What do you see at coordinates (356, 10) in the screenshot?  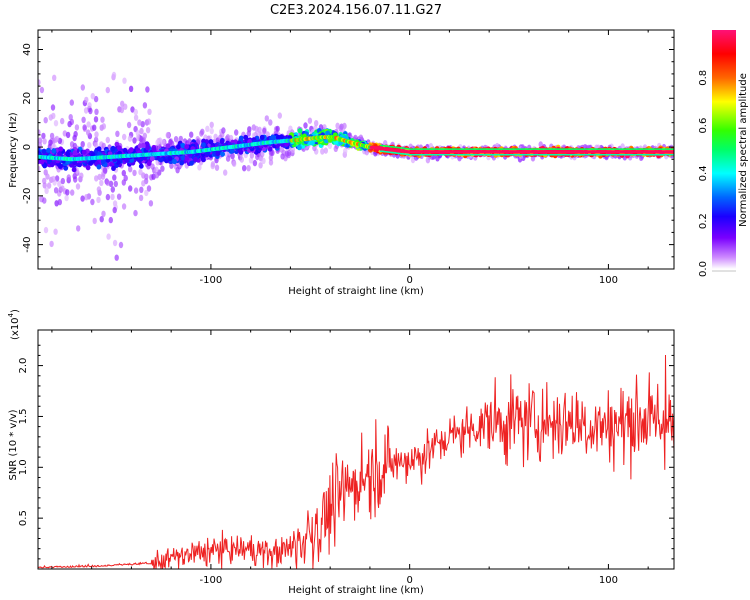 I see `chart-title: C2E3.2024.156.07.11.G27` at bounding box center [356, 10].